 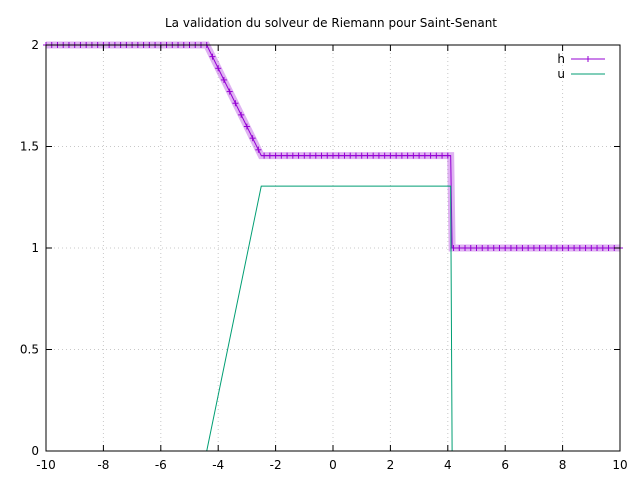 What do you see at coordinates (35, 451) in the screenshot?
I see `y-tick-label: 0` at bounding box center [35, 451].